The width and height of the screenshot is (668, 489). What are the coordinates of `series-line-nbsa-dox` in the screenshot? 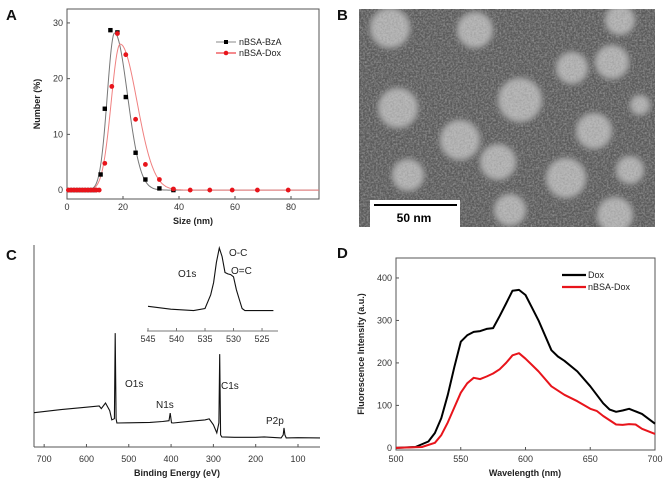 It's located at (525, 400).